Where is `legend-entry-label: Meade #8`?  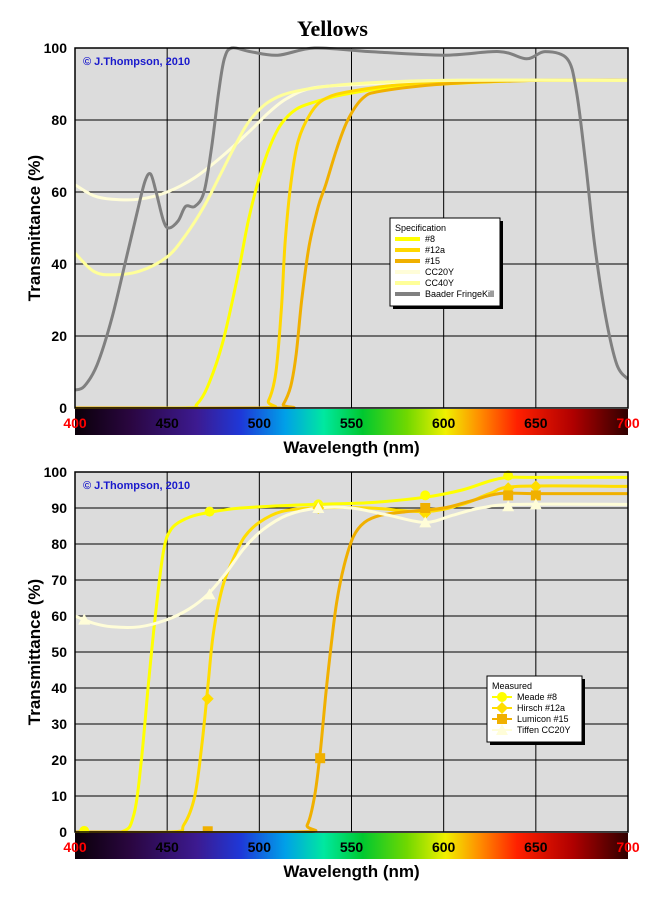 legend-entry-label: Meade #8 is located at coordinates (537, 697).